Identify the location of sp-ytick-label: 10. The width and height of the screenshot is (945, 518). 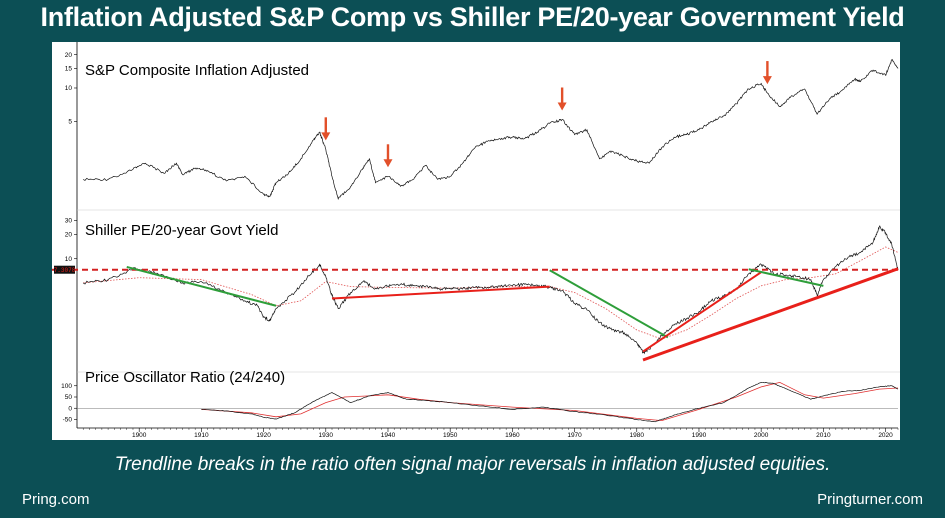
(69, 88).